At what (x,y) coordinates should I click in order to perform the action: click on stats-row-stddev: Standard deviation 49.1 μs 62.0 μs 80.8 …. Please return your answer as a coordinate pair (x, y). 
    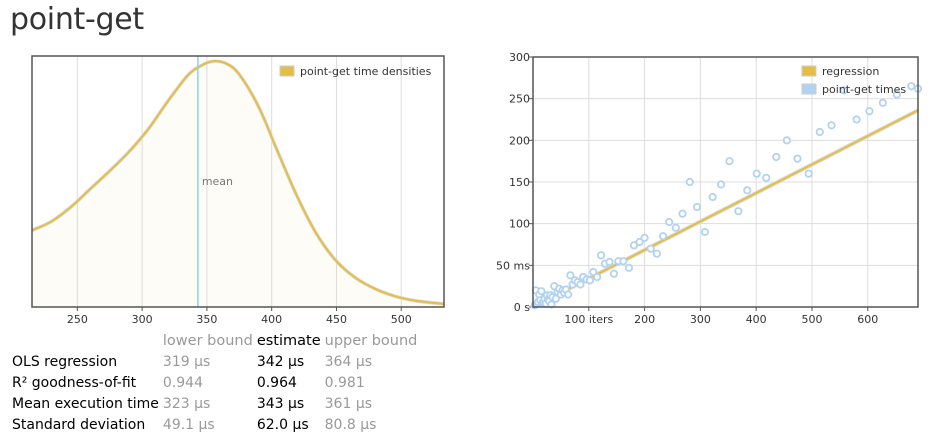
    Looking at the image, I should click on (216, 424).